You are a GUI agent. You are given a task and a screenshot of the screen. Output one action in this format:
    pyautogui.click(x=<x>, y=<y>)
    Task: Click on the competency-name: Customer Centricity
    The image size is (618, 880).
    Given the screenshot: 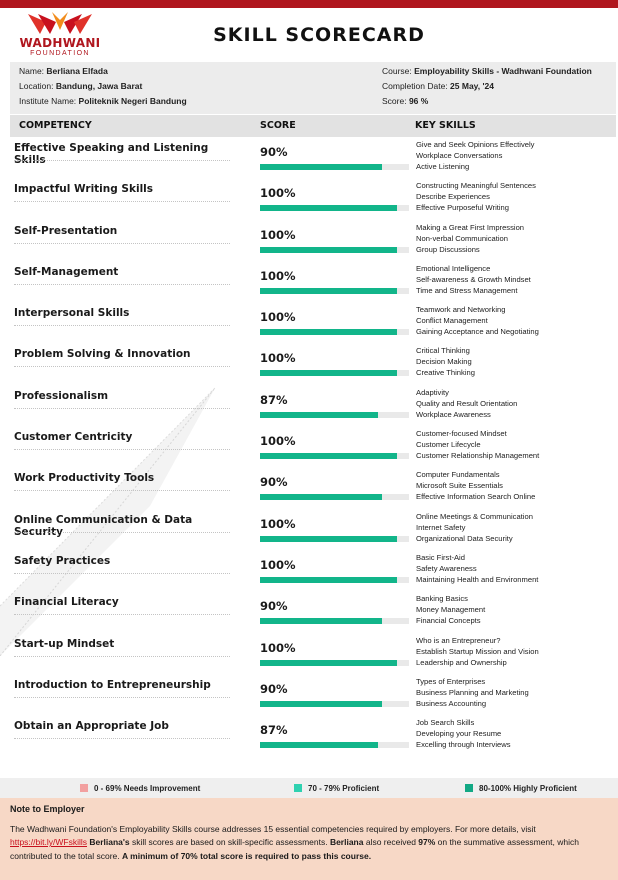 What is the action you would take?
    pyautogui.click(x=73, y=437)
    